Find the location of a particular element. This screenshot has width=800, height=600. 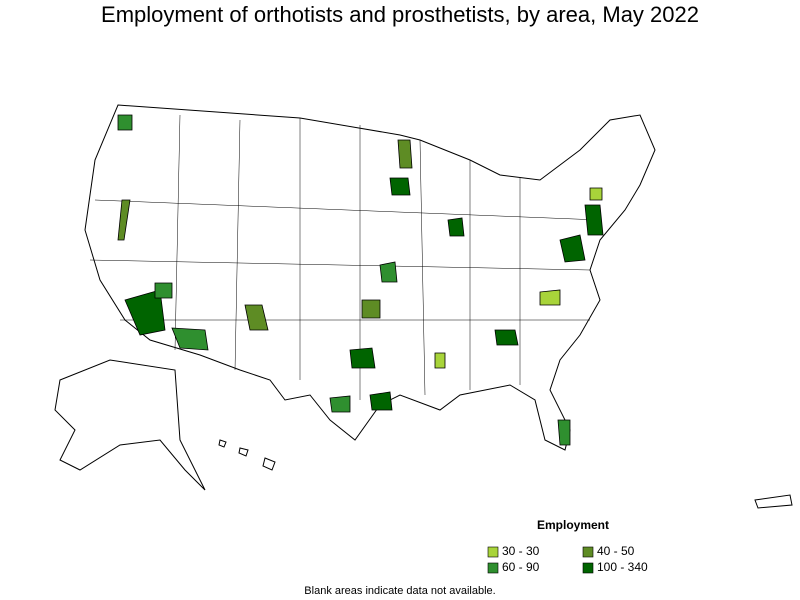

legend-items: 30 - 30 40 - 50 60 - 90 100 - 340 is located at coordinates (567, 559).